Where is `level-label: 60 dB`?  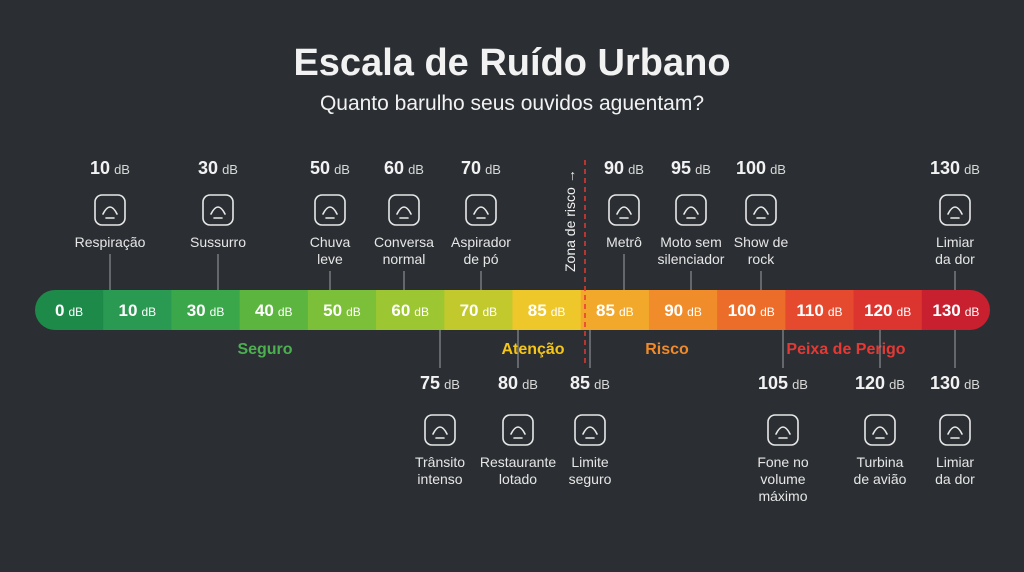
level-label: 60 dB is located at coordinates (404, 168).